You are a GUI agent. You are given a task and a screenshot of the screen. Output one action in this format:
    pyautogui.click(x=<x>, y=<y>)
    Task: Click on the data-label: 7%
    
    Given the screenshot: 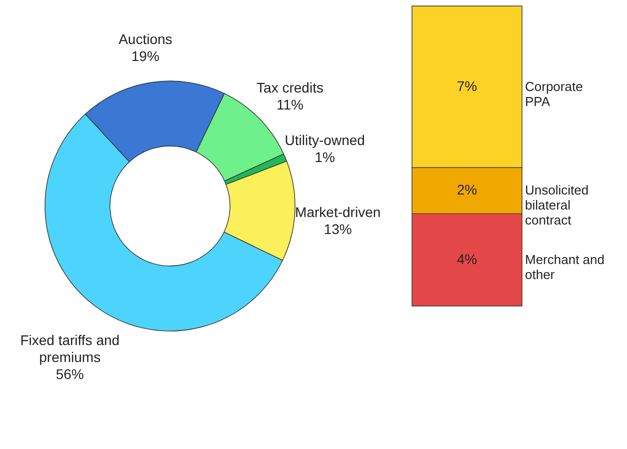 What is the action you would take?
    pyautogui.click(x=467, y=86)
    